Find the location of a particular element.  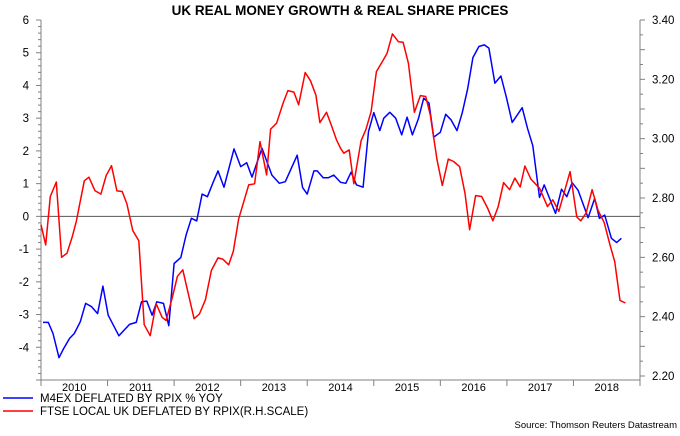

x-axis-tick-label: 2013 is located at coordinates (274, 388).